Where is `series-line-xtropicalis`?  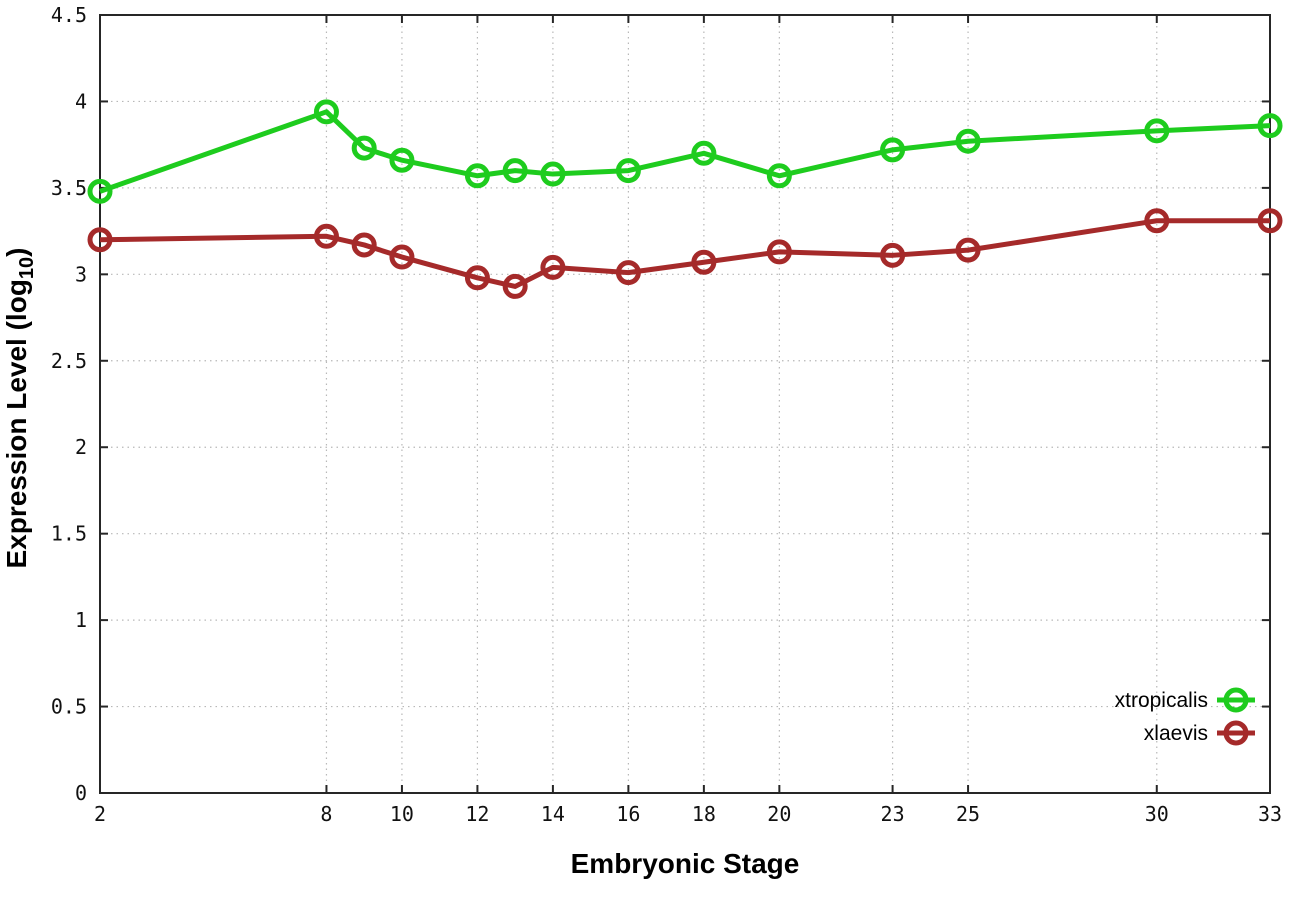 series-line-xtropicalis is located at coordinates (685, 151).